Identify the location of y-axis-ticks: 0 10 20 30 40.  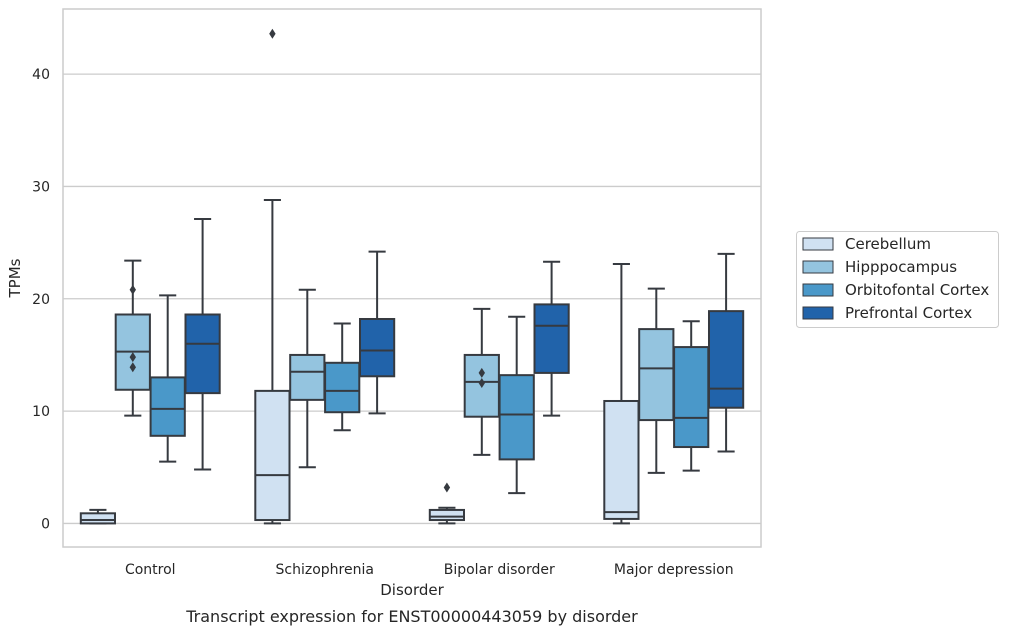
(41, 299).